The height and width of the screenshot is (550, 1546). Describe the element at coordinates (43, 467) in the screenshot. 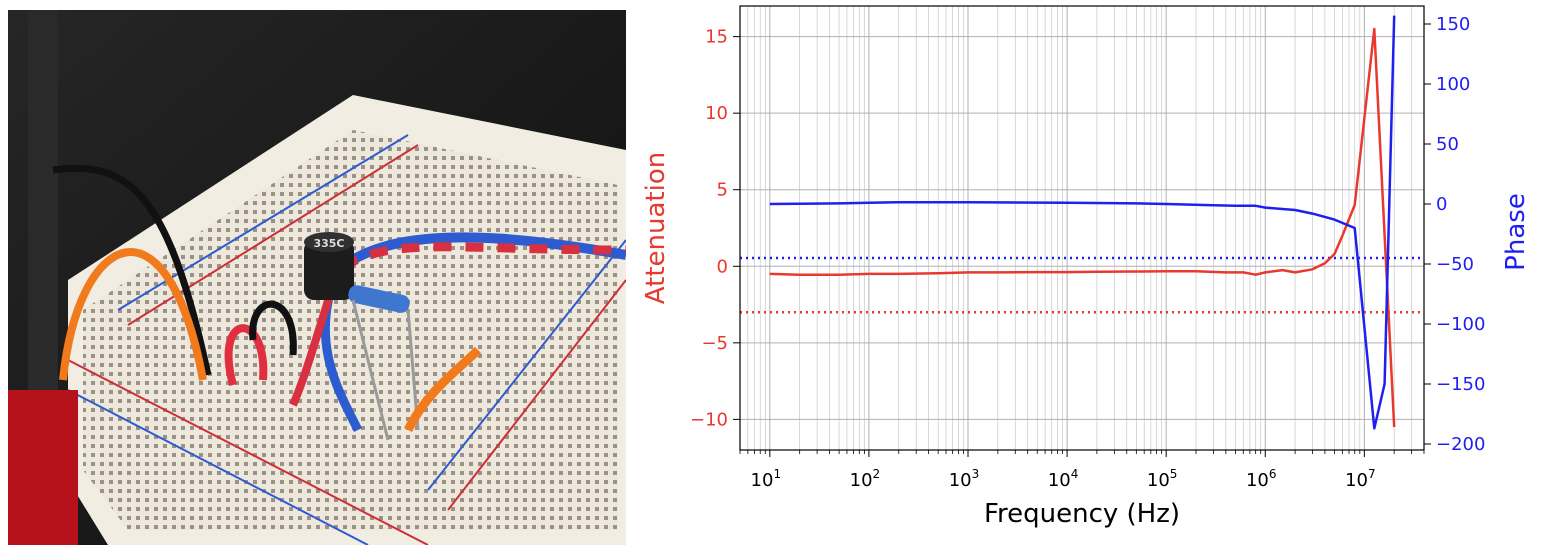

I see `probe` at that location.